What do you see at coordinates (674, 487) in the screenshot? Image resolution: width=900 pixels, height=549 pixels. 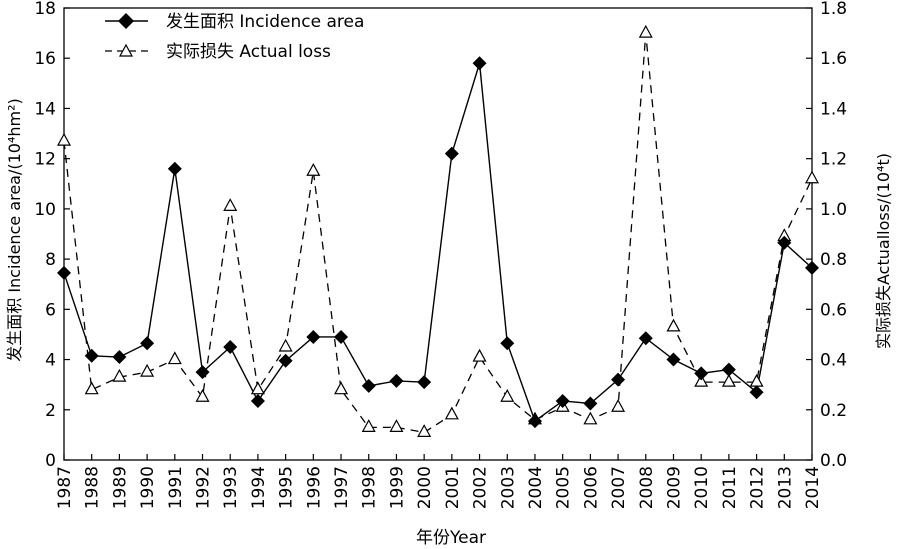 I see `x-tick-label: 2009` at bounding box center [674, 487].